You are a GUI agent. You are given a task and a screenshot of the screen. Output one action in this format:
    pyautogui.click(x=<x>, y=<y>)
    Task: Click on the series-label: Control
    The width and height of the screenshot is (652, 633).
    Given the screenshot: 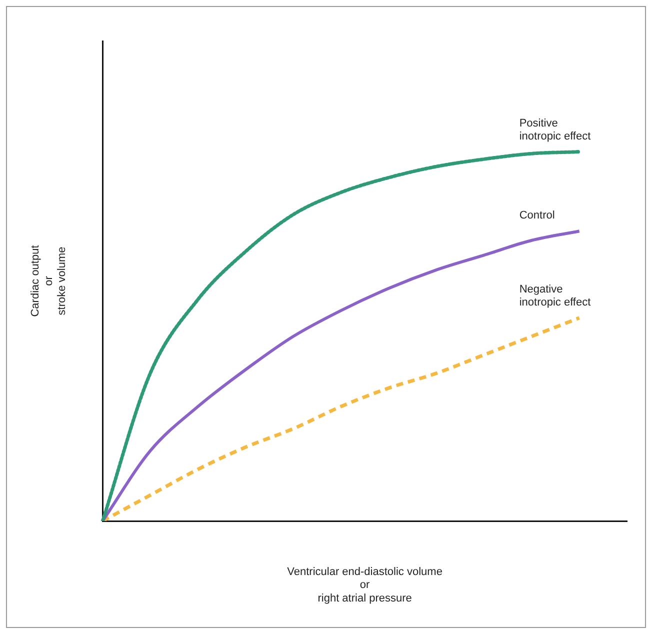 What is the action you would take?
    pyautogui.click(x=537, y=216)
    